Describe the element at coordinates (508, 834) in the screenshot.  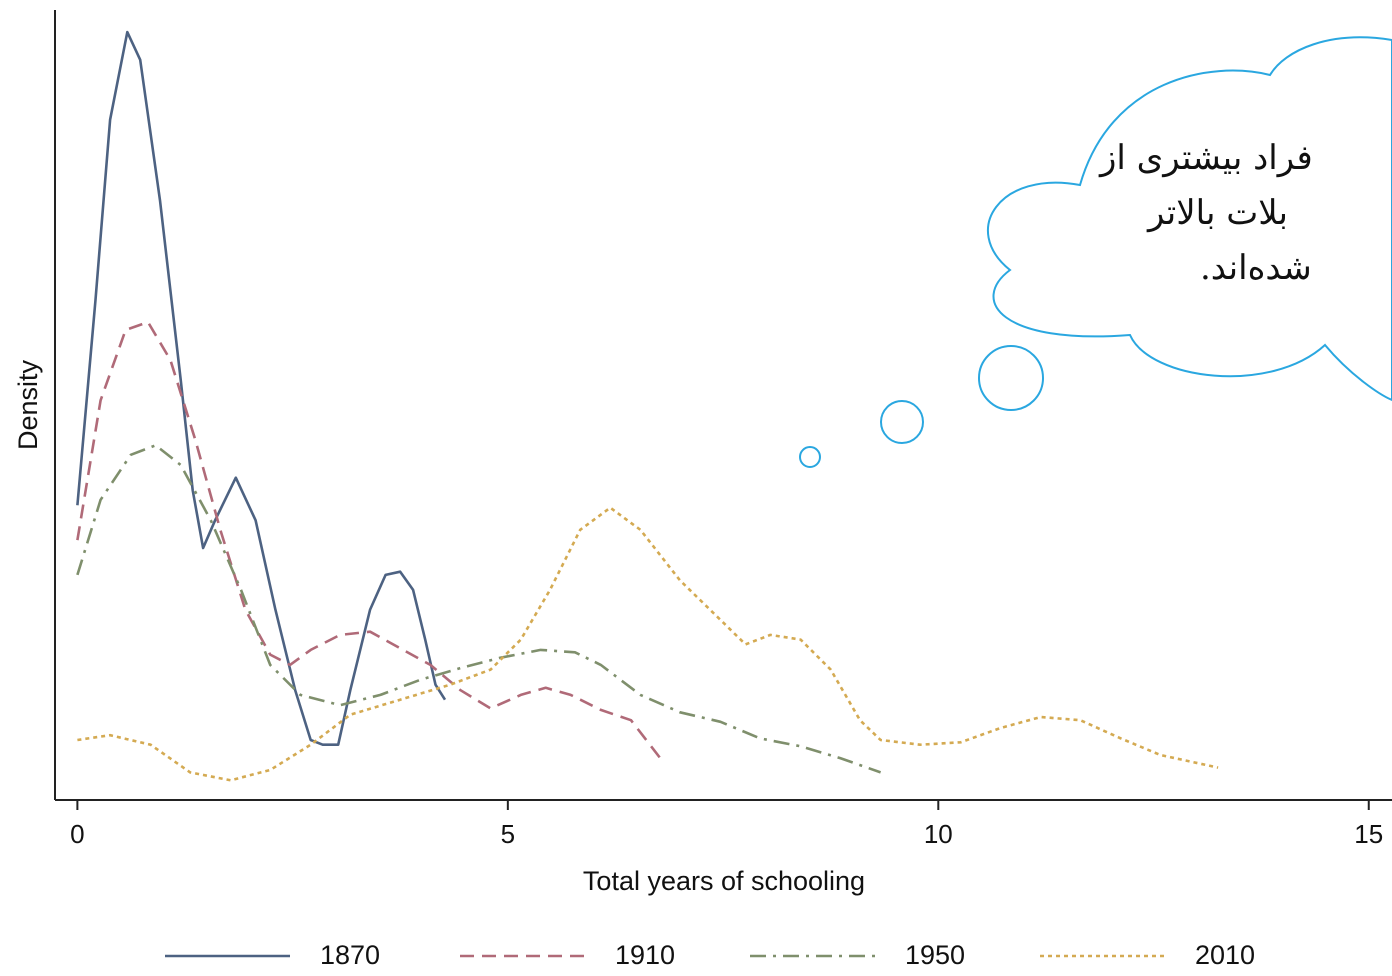
I see `x-tick-label: 5` at that location.